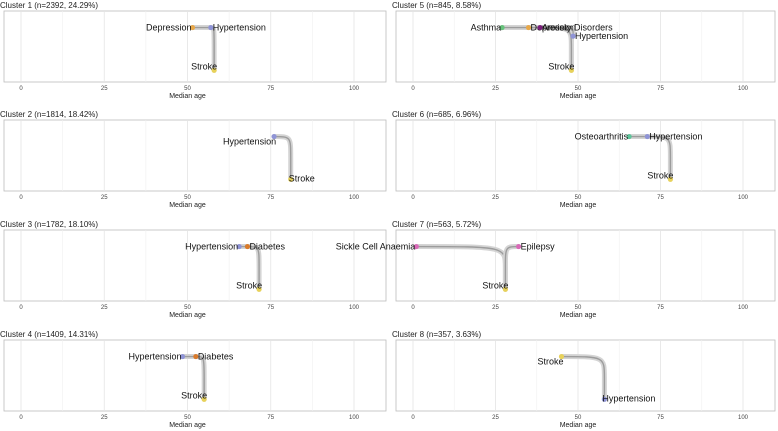 Image resolution: width=778 pixels, height=431 pixels. I want to click on panel-title: Cluster 4 (n=1409, 14.31%), so click(49, 334).